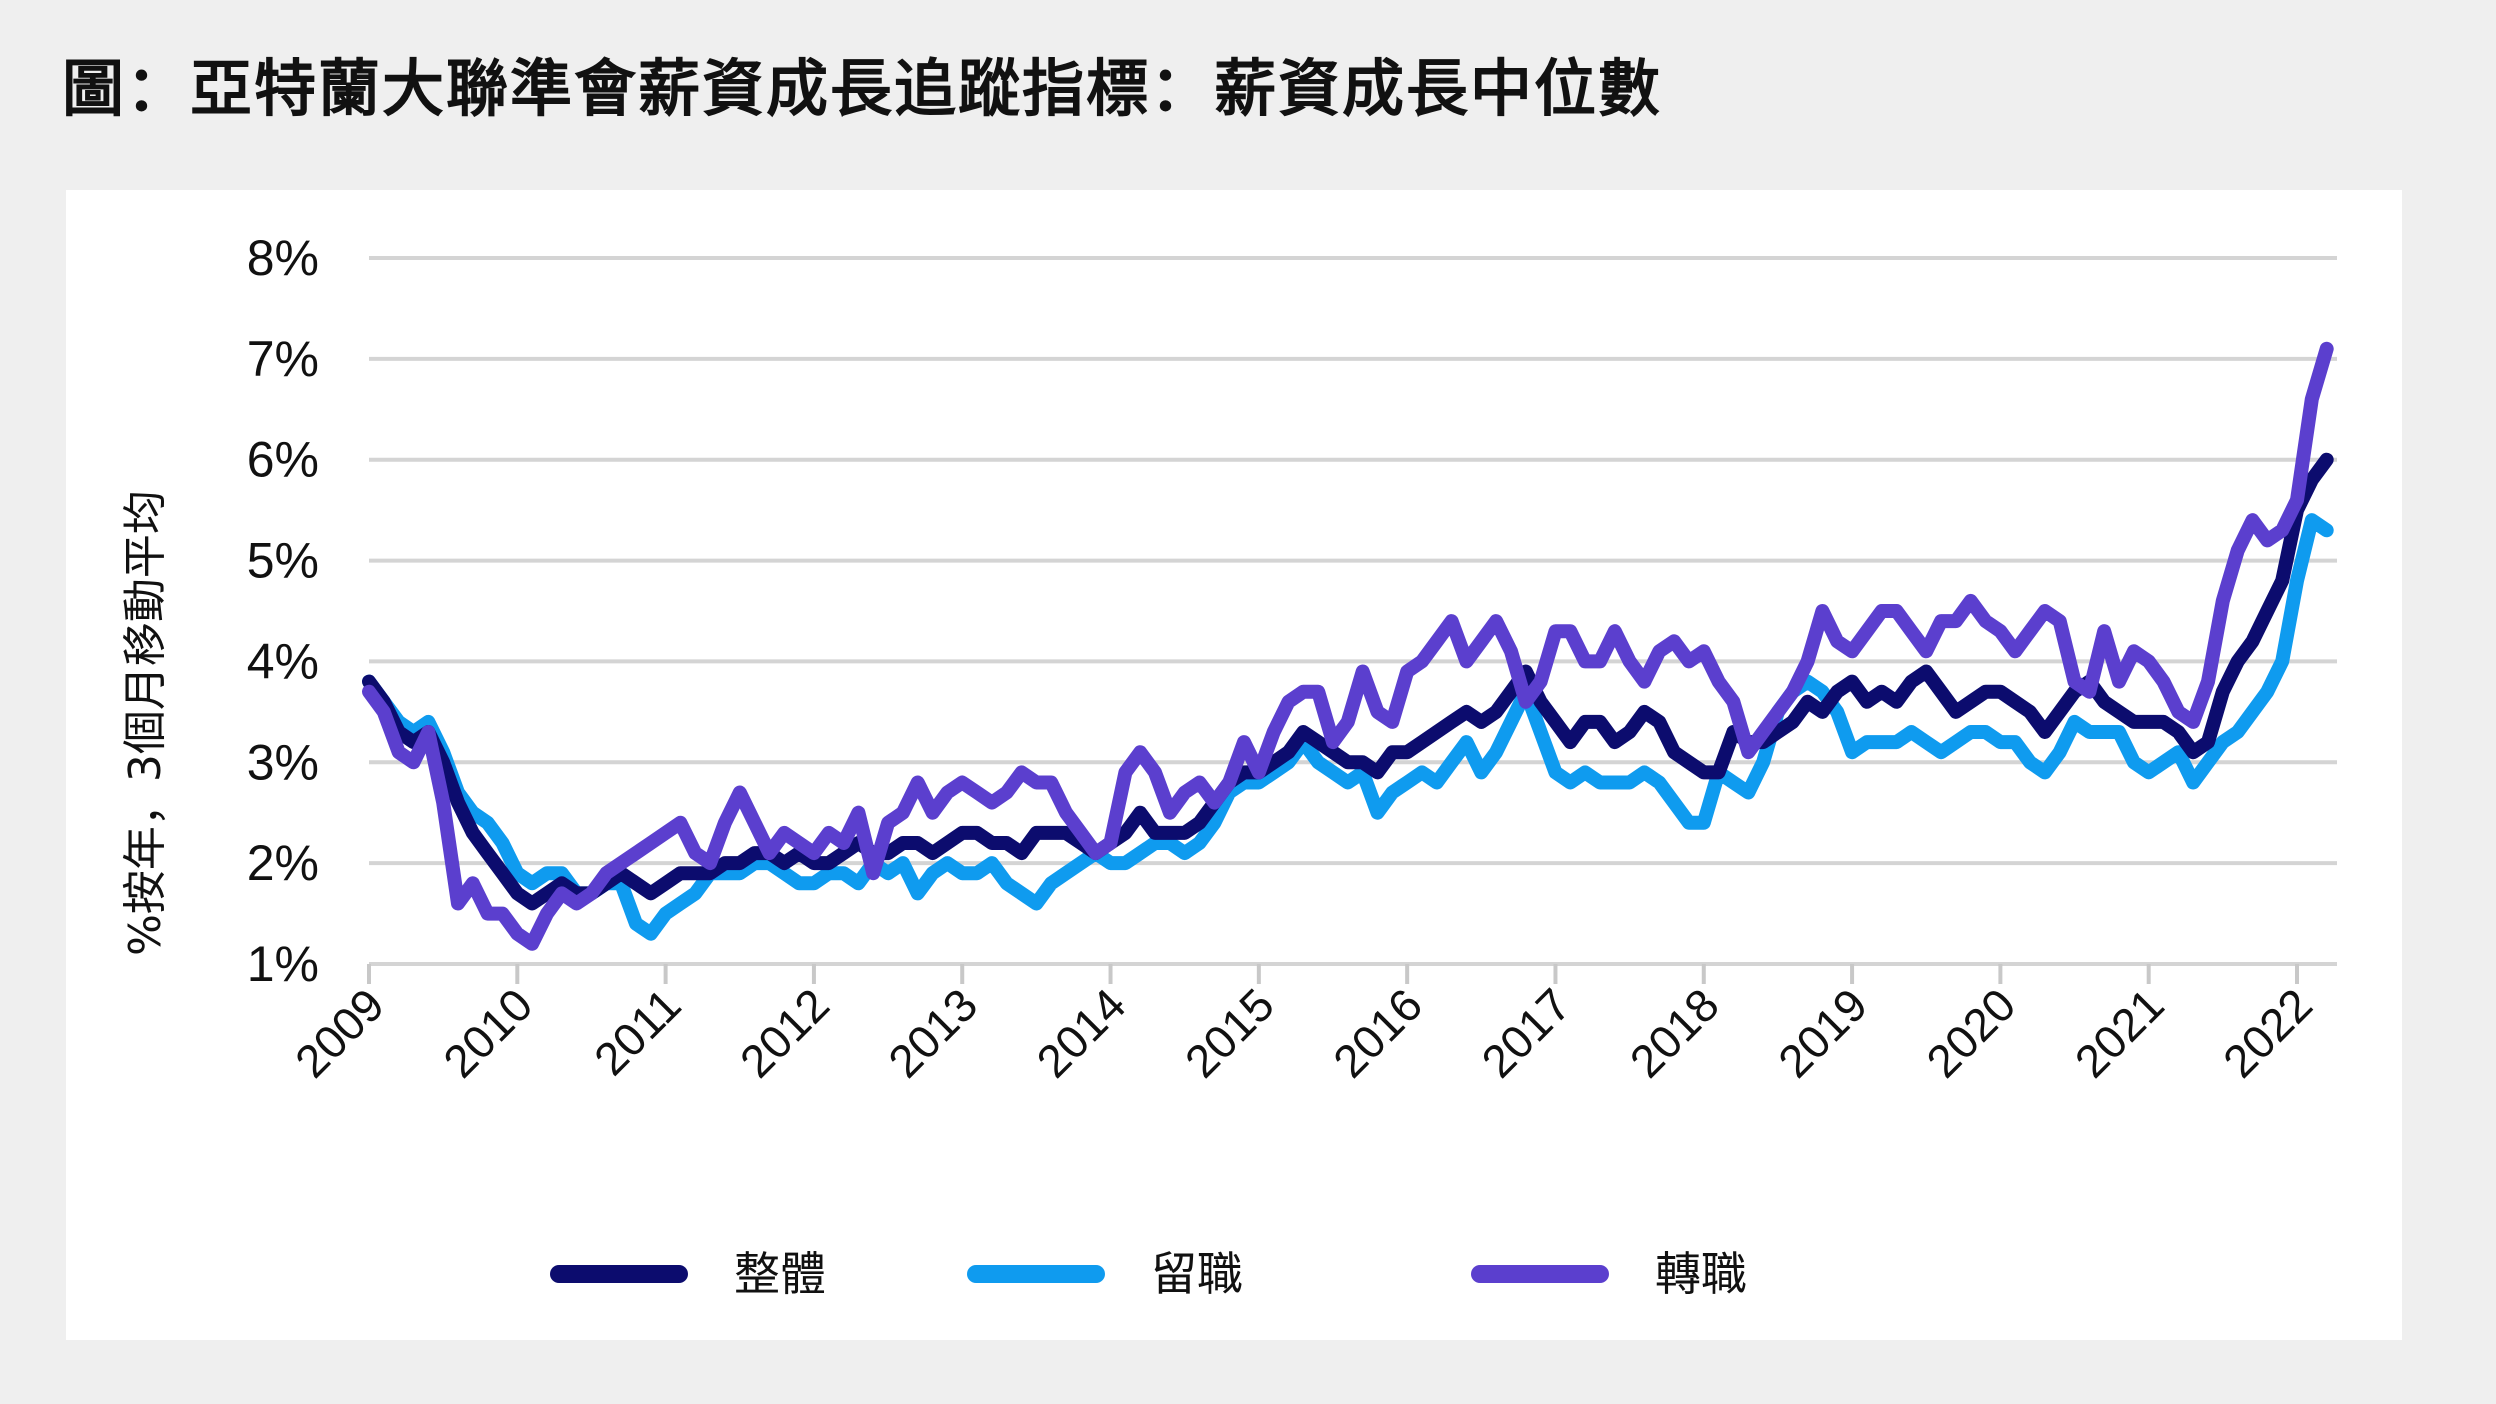 This screenshot has width=2496, height=1404. Describe the element at coordinates (637, 1031) in the screenshot. I see `x-tick-label: 2011` at that location.